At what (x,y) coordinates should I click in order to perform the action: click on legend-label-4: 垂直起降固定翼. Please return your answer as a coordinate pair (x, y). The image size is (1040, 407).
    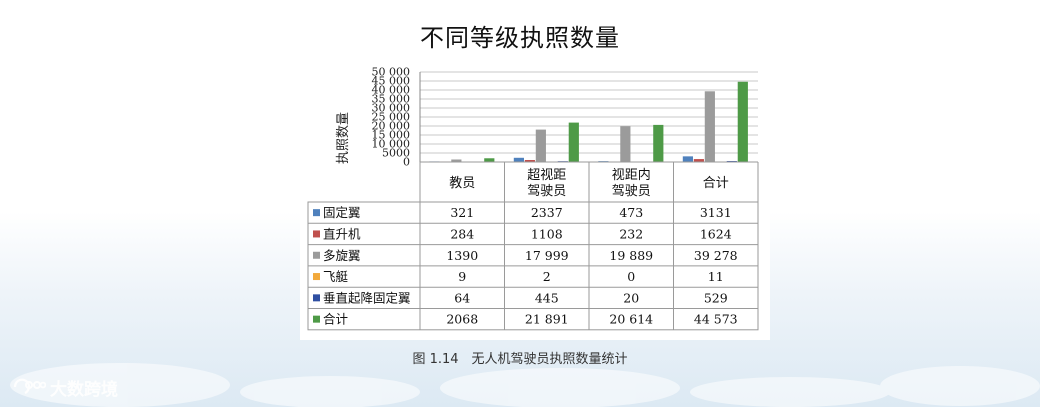
    Looking at the image, I should click on (367, 297).